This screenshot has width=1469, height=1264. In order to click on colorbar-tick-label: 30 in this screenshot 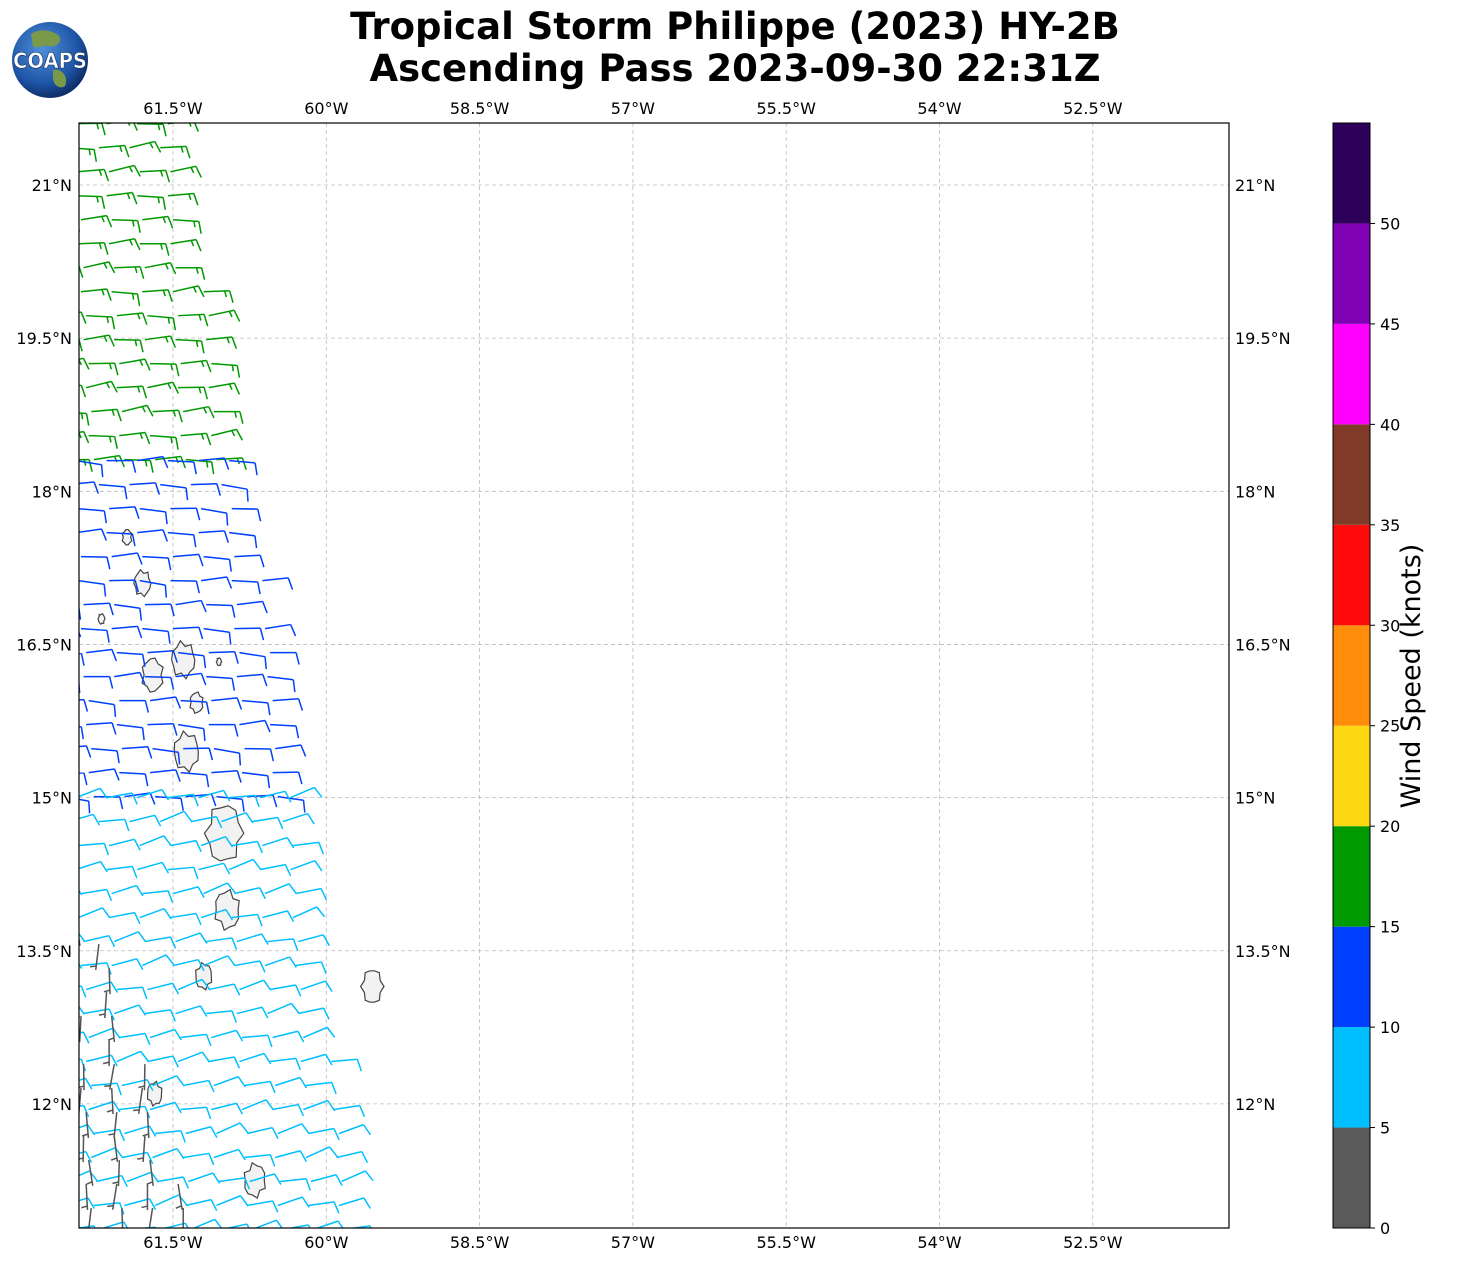, I will do `click(1390, 625)`.